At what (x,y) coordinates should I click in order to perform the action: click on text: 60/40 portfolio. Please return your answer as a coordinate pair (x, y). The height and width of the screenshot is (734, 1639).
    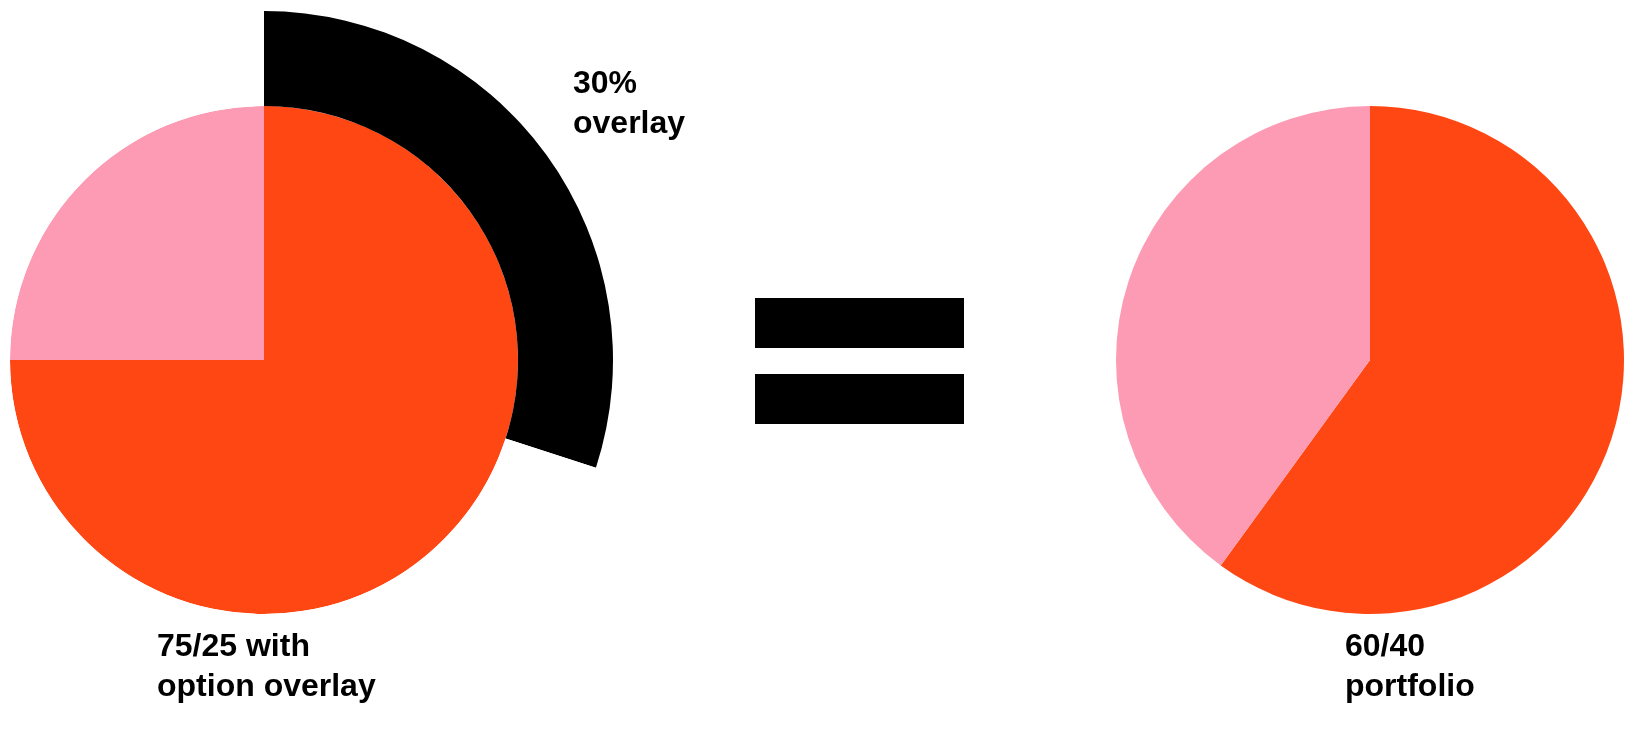
    Looking at the image, I should click on (1410, 665).